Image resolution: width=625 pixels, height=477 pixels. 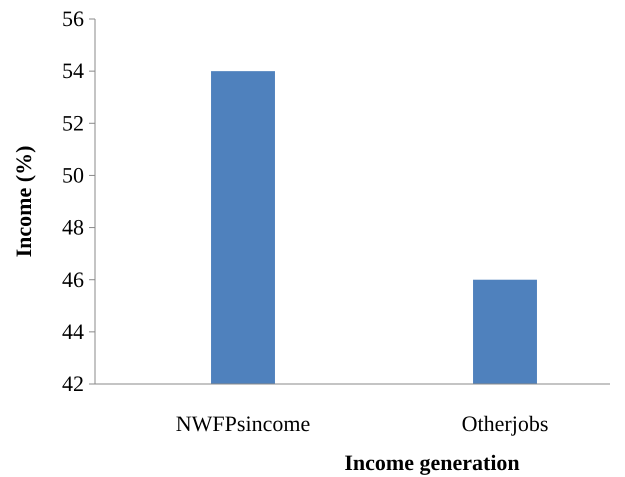 What do you see at coordinates (23, 202) in the screenshot?
I see `y-axis-title: Income (%)` at bounding box center [23, 202].